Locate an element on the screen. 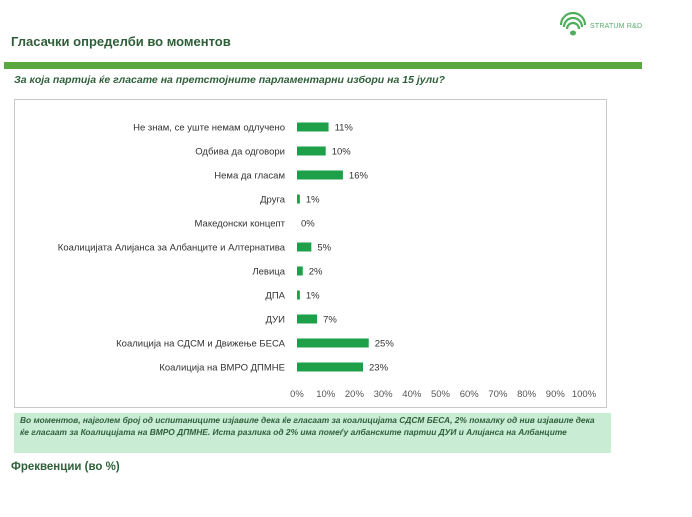 Image resolution: width=692 pixels, height=517 pixels. x-tick-label: 100% is located at coordinates (584, 394).